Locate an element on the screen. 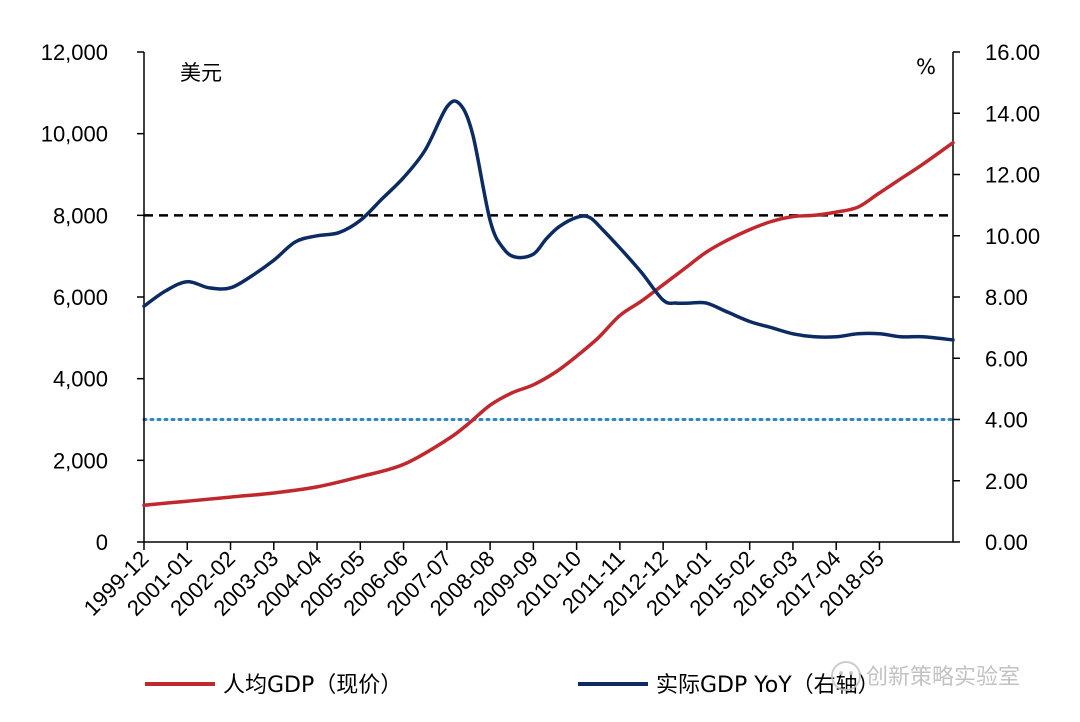  left-tick-label: 8,000 is located at coordinates (80, 215).